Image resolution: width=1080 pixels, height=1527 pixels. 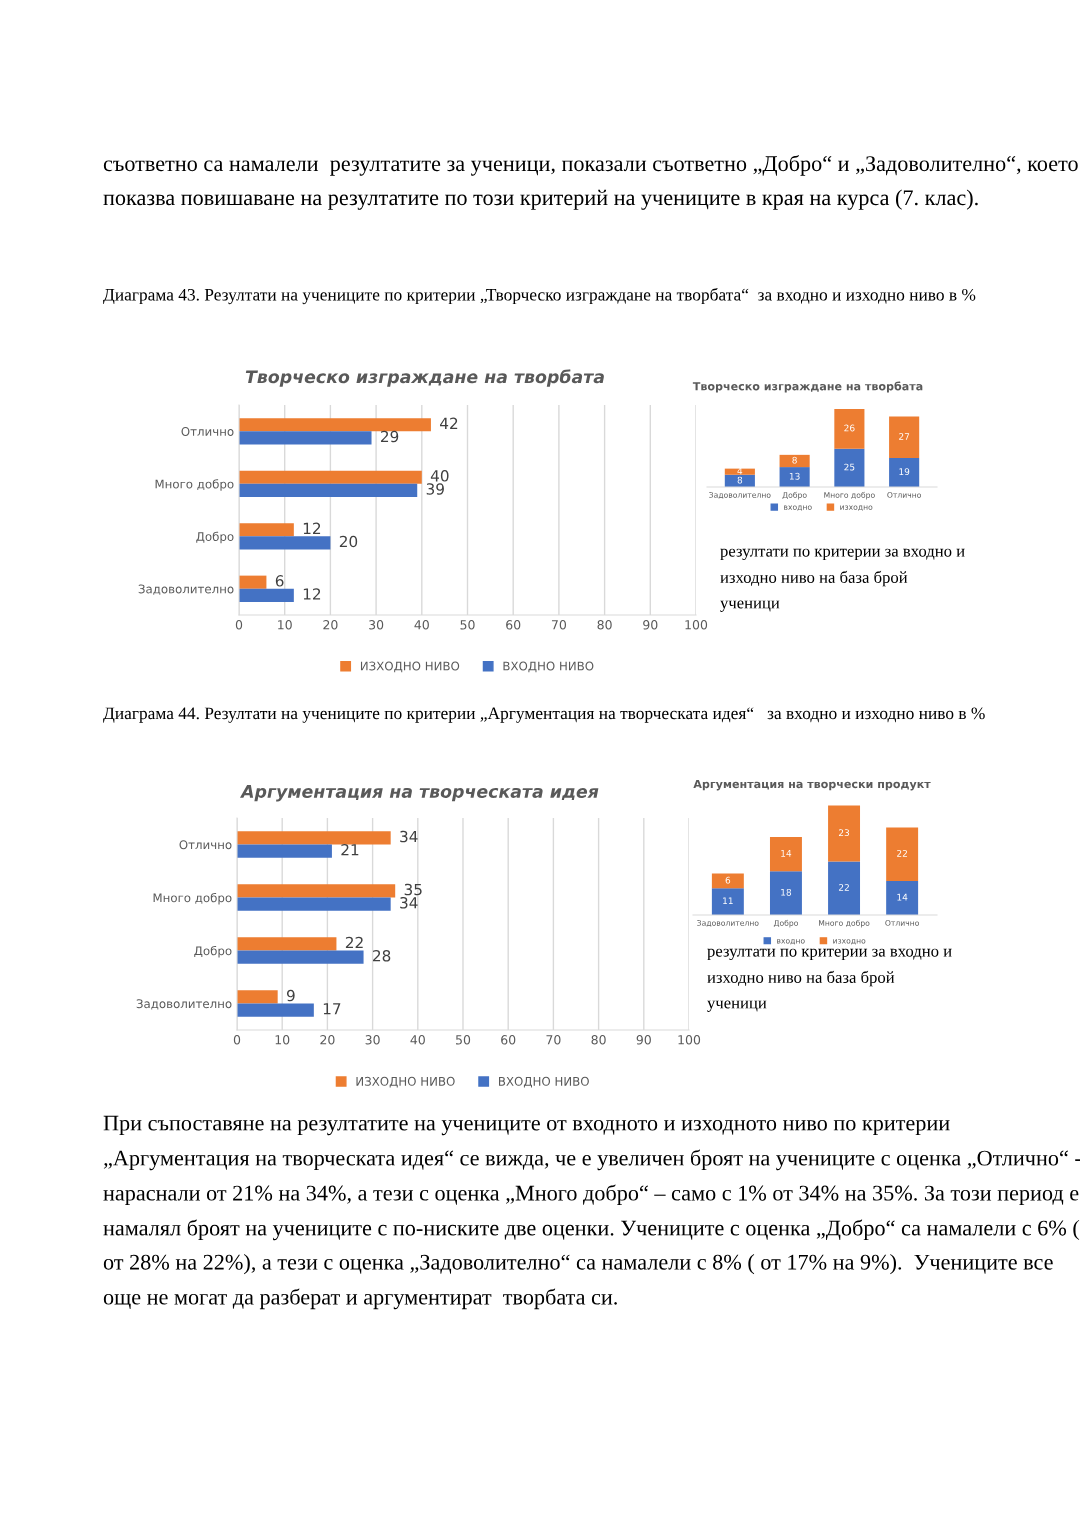 I want to click on data-label: 13, so click(x=794, y=476).